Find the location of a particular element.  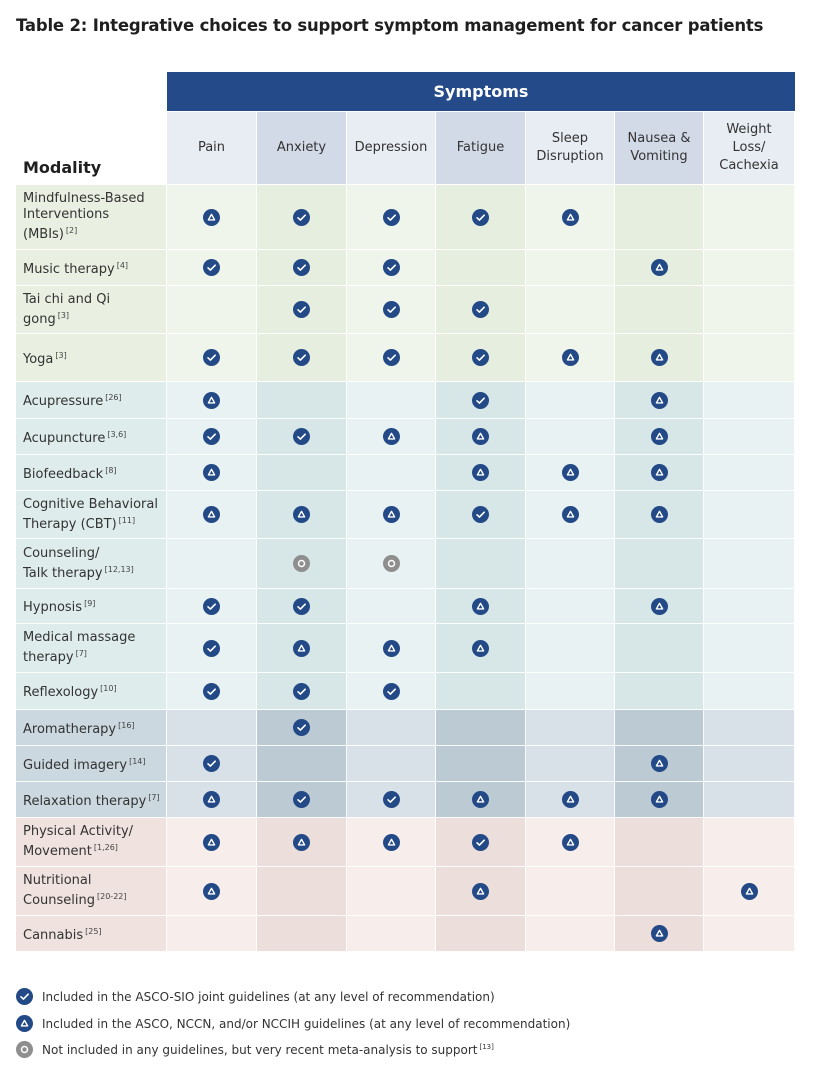

modality-column-header: Modality is located at coordinates (62, 167).